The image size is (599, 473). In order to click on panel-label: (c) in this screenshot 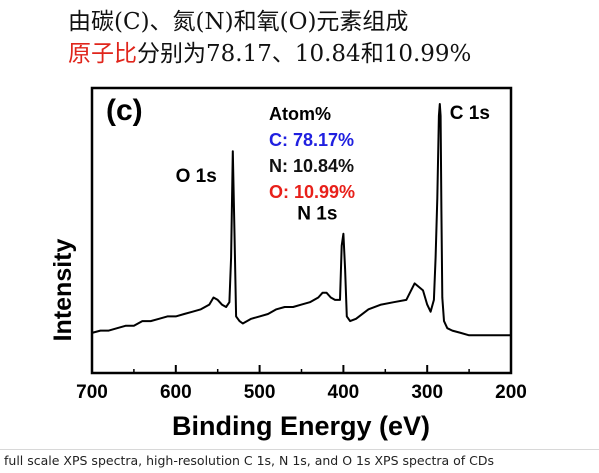, I will do `click(124, 110)`.